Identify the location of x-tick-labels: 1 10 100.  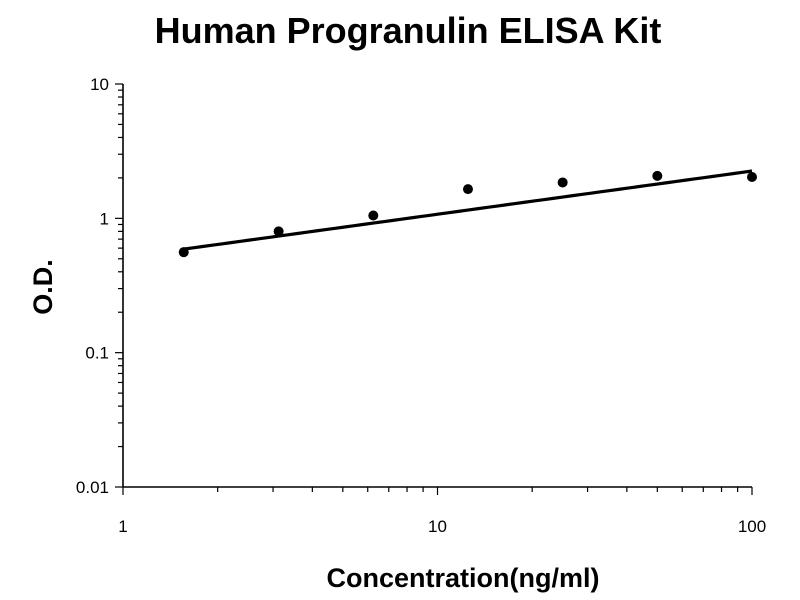
(442, 526).